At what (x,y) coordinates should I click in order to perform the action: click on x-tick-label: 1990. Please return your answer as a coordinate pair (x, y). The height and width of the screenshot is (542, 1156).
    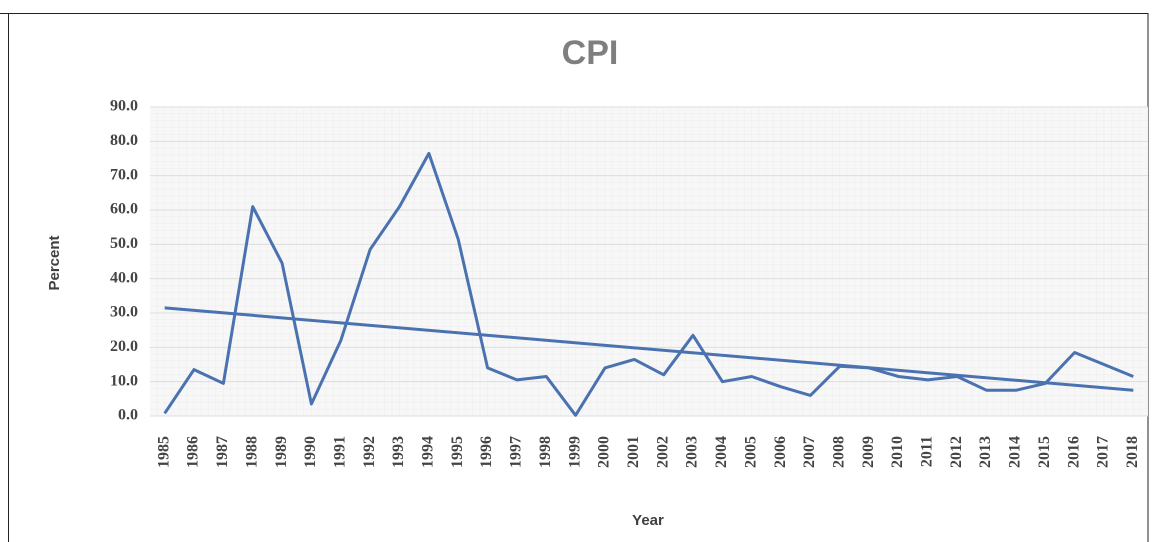
    Looking at the image, I should click on (310, 452).